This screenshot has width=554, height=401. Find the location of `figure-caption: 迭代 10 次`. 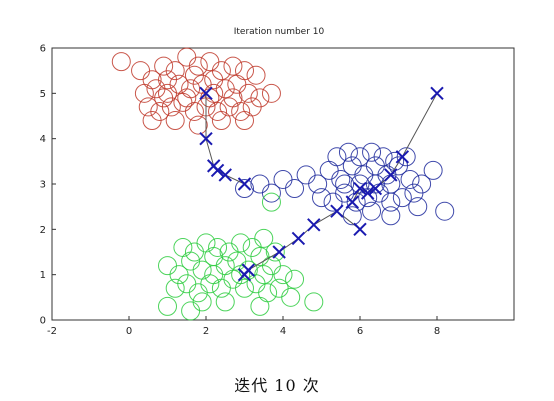

figure-caption: 迭代 10 次 is located at coordinates (277, 385).